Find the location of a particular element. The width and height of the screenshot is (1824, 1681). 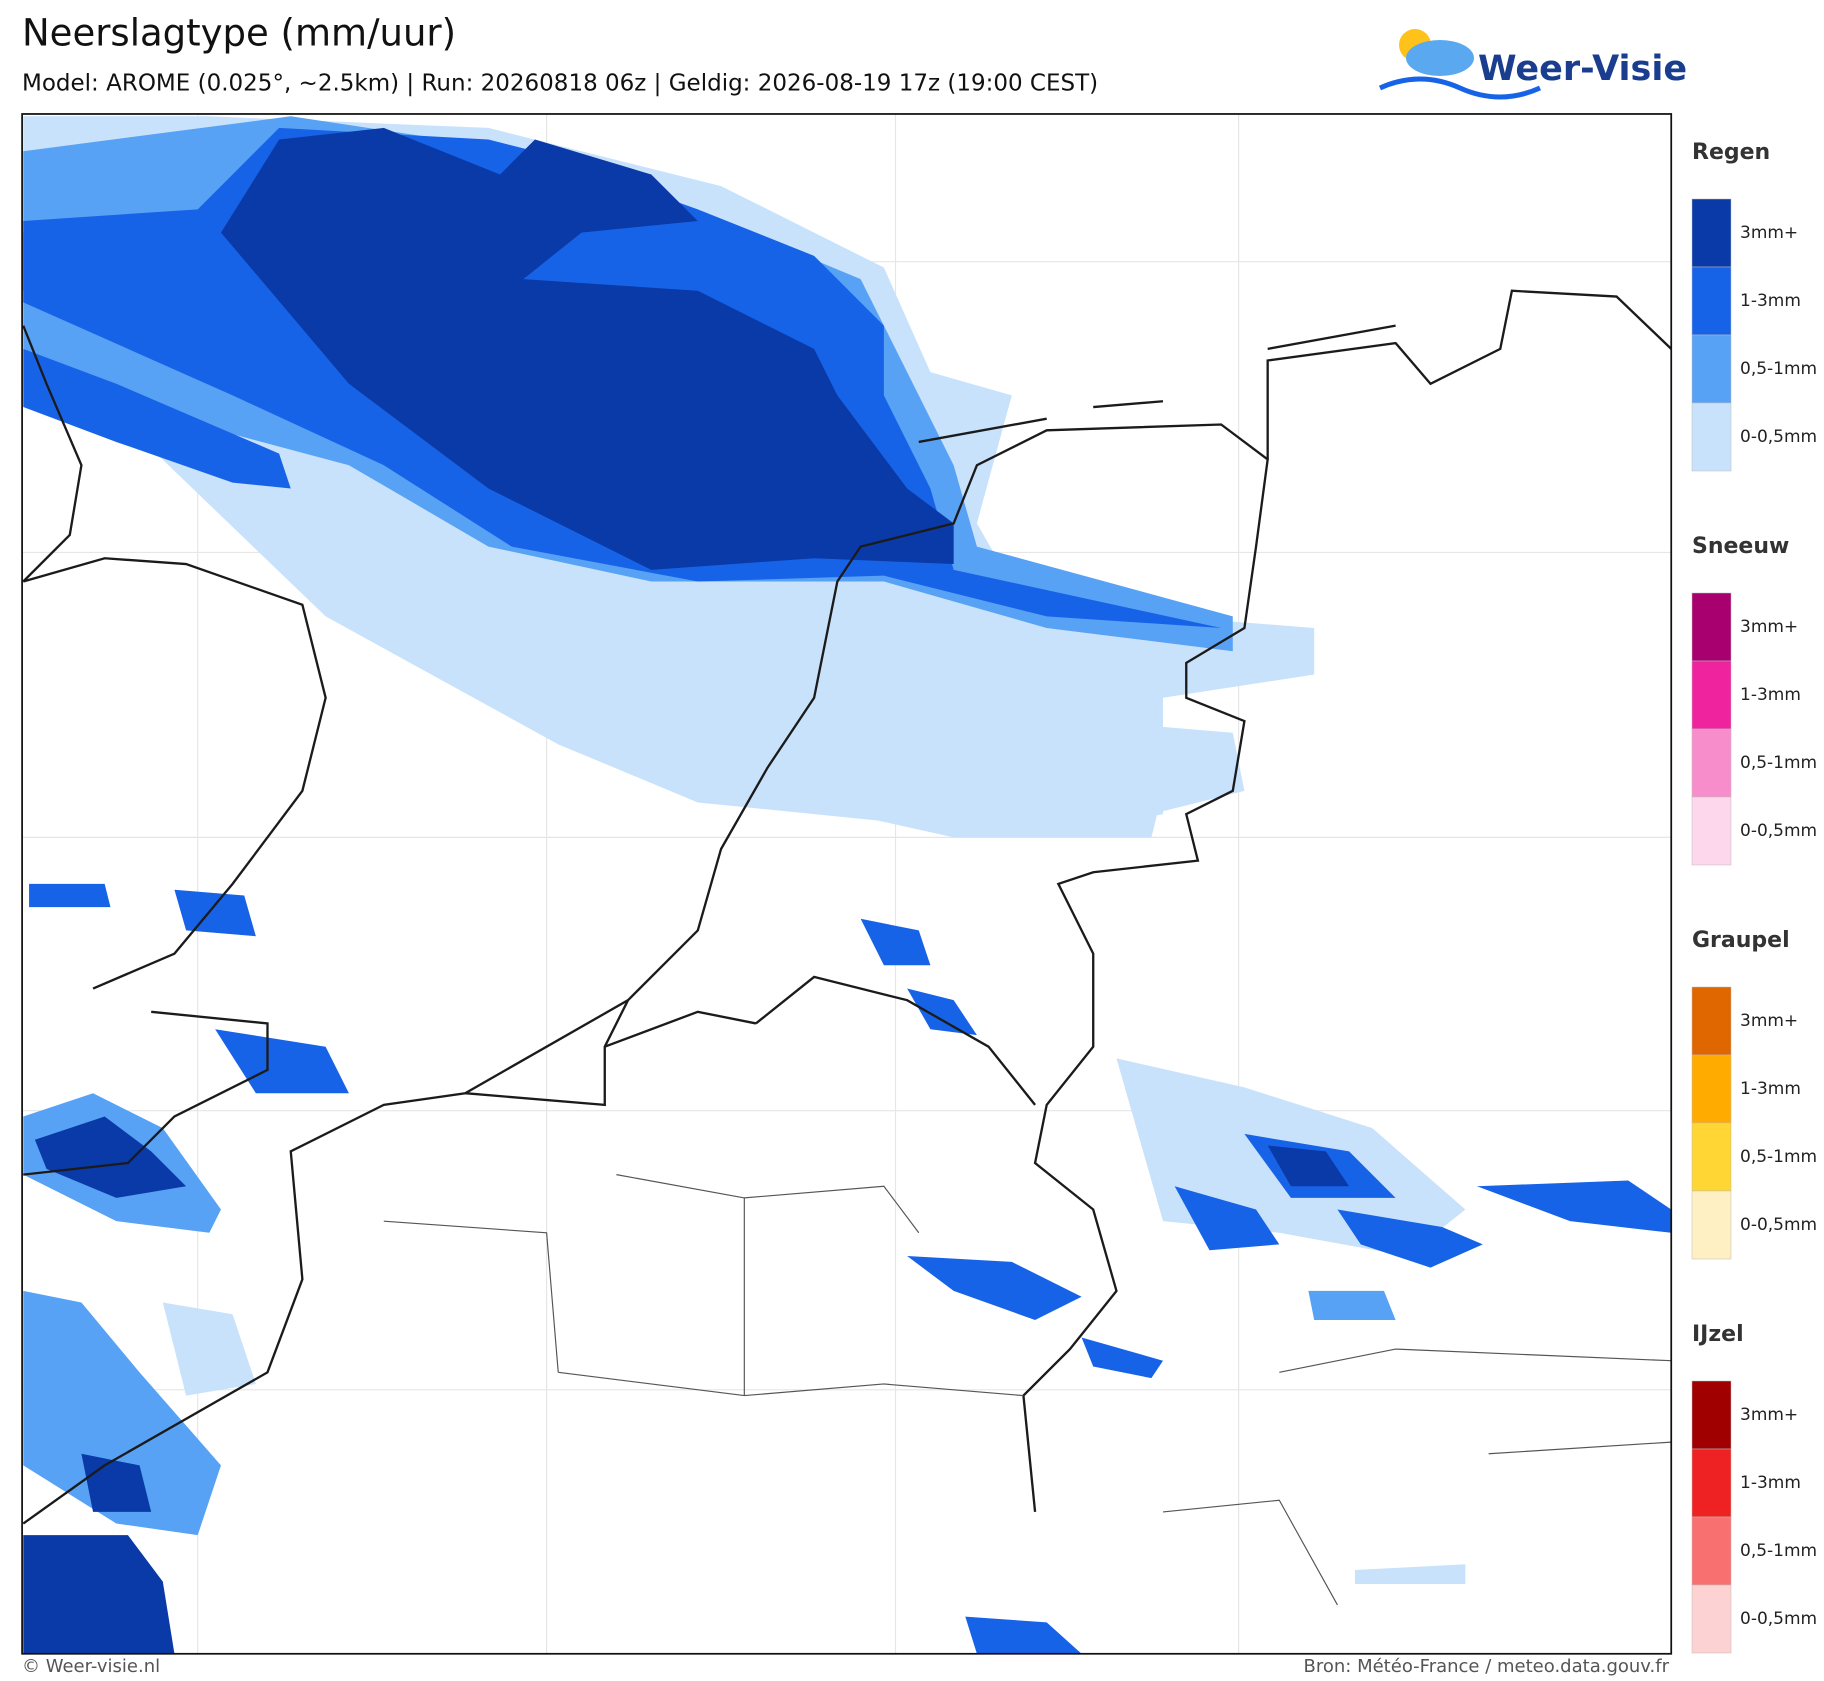

footer-left: © Weer-visie.nl is located at coordinates (91, 1666).